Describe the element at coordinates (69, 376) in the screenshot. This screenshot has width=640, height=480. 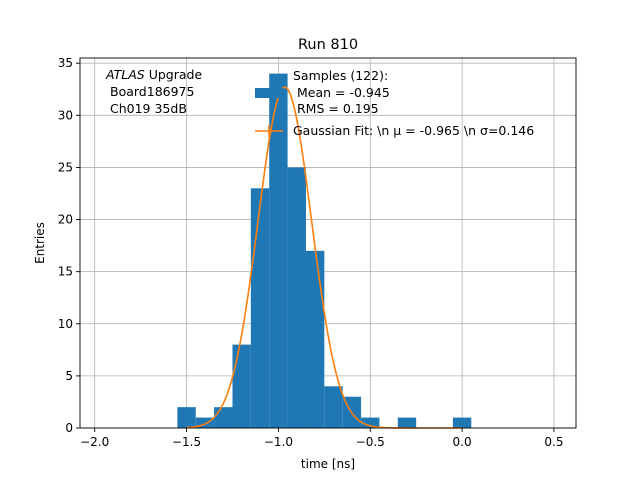
I see `y-tick-label: 5` at that location.